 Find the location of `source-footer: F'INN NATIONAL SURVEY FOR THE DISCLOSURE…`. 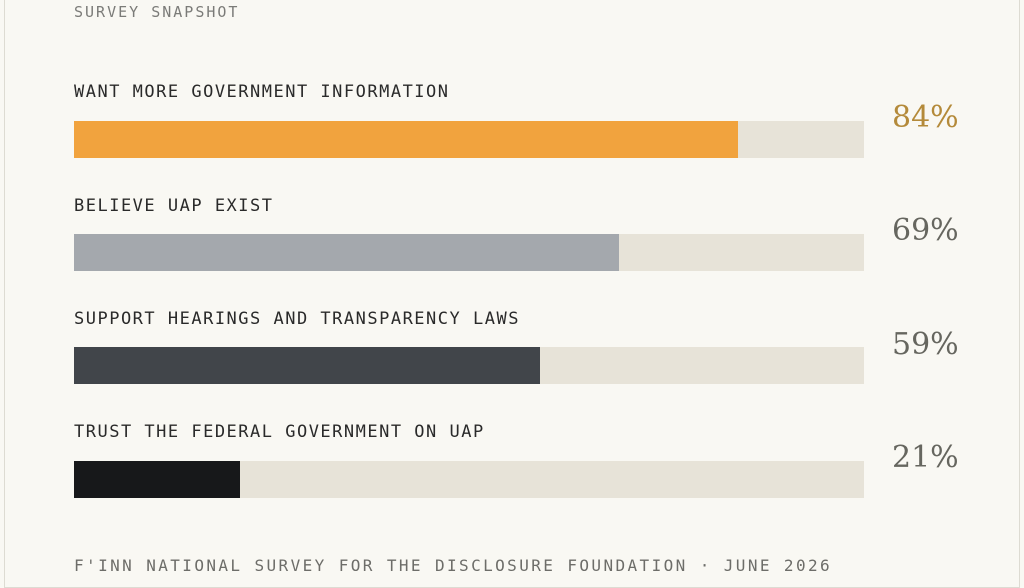

source-footer: F'INN NATIONAL SURVEY FOR THE DISCLOSURE… is located at coordinates (453, 565).